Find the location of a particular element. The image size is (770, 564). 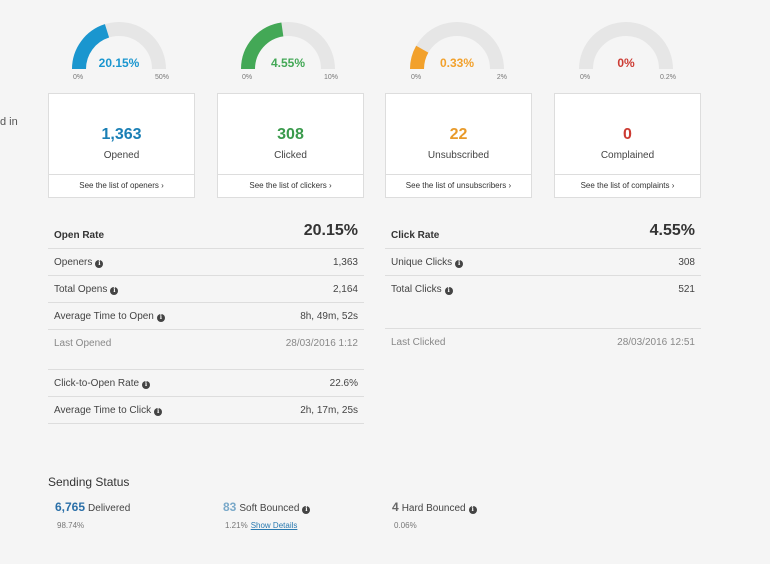

stat-label: Average Time to Click is located at coordinates (103, 410).